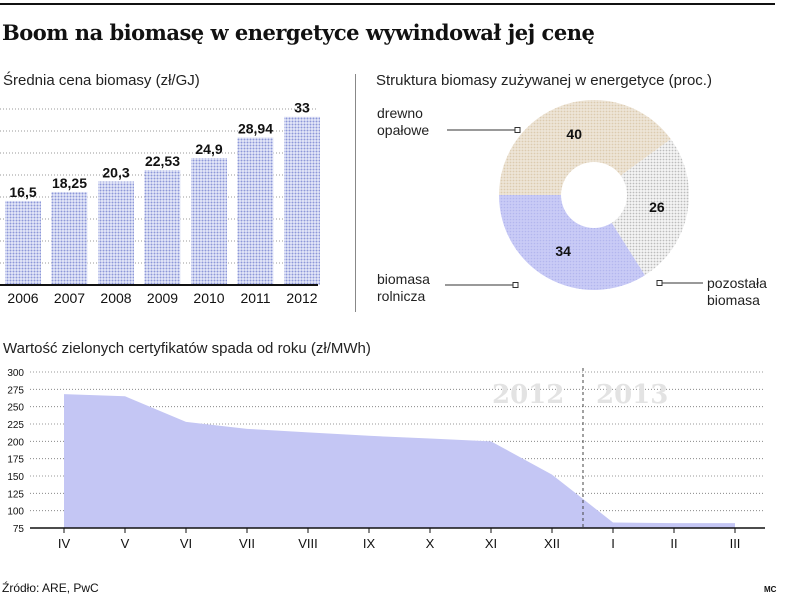  I want to click on legend-rolnicza-line2: rolnicza, so click(401, 296).